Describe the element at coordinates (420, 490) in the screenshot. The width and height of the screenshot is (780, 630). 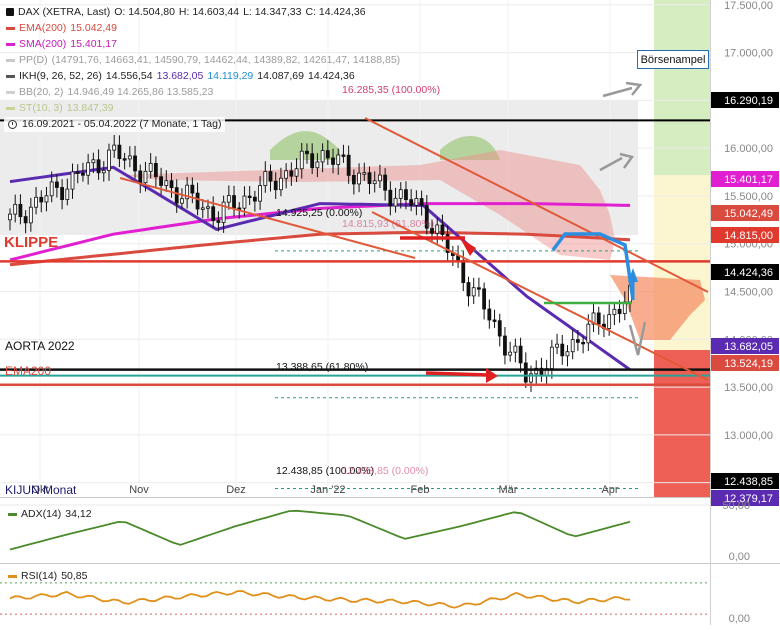
I see `x-tick-label: Feb` at that location.